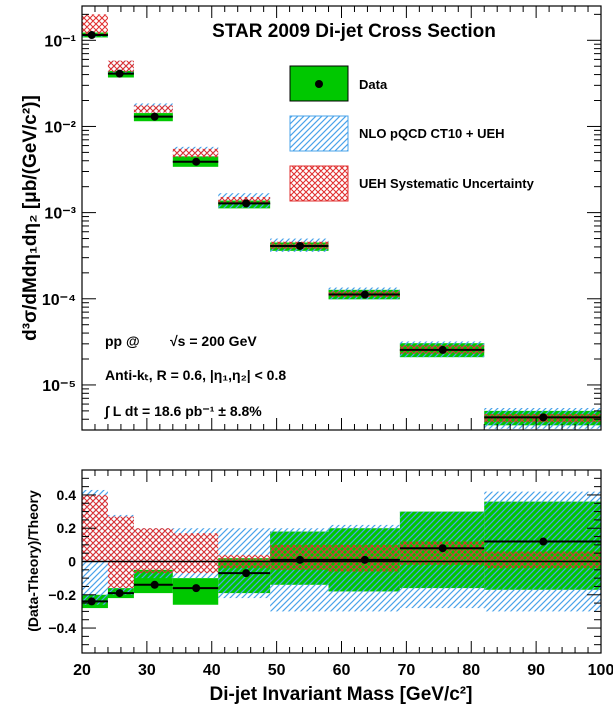 The height and width of the screenshot is (715, 613). What do you see at coordinates (60, 214) in the screenshot?
I see `upper-y-tick-label: 10⁻³` at bounding box center [60, 214].